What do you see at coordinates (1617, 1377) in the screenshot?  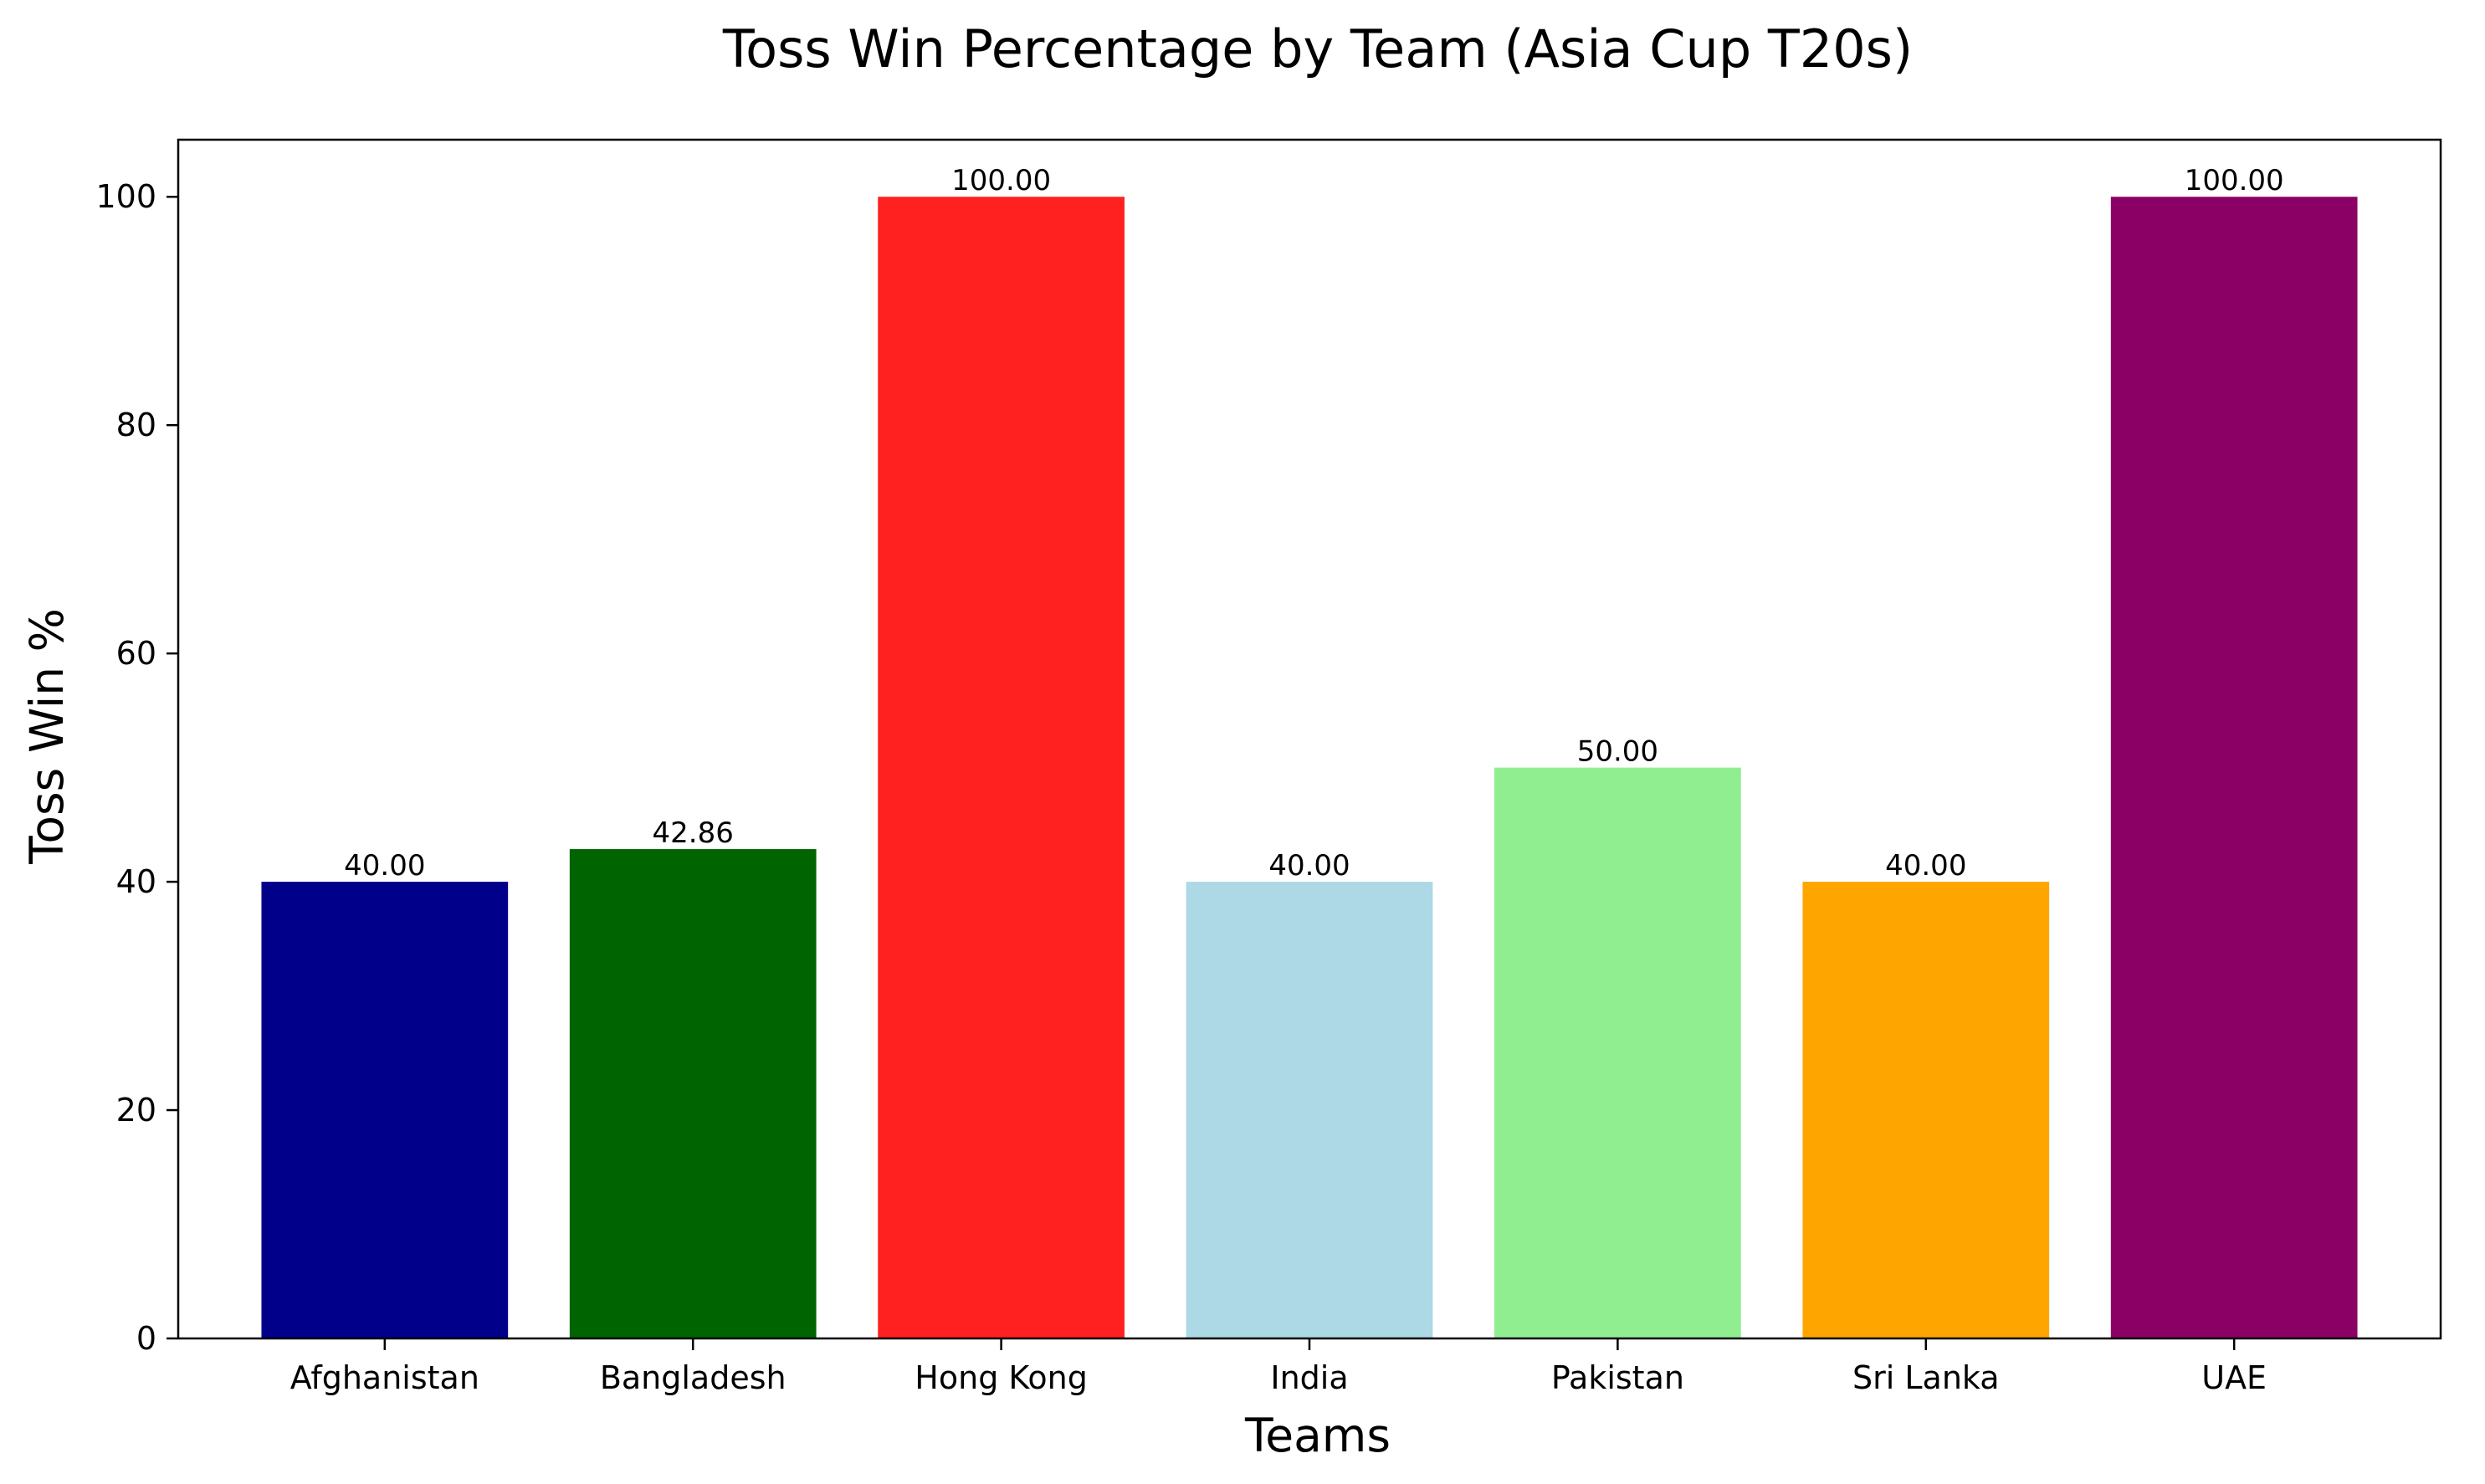 I see `x-tick-label: Pakistan` at bounding box center [1617, 1377].